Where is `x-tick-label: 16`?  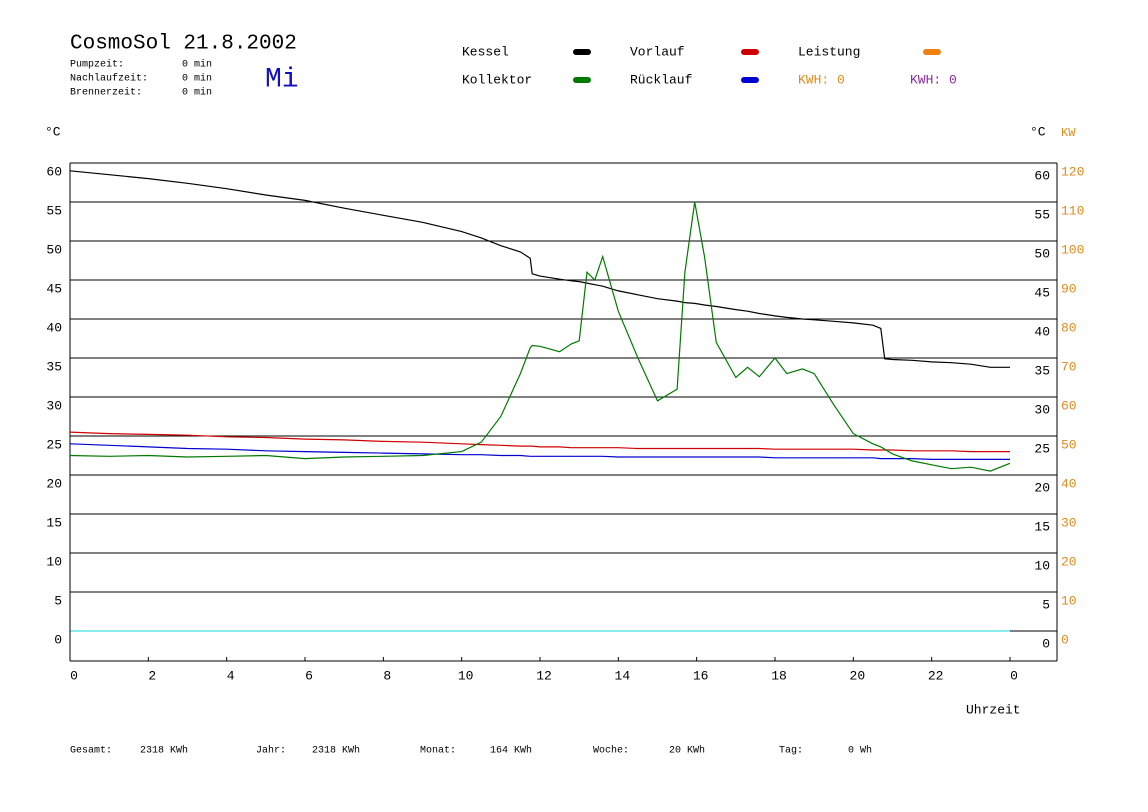
x-tick-label: 16 is located at coordinates (701, 675).